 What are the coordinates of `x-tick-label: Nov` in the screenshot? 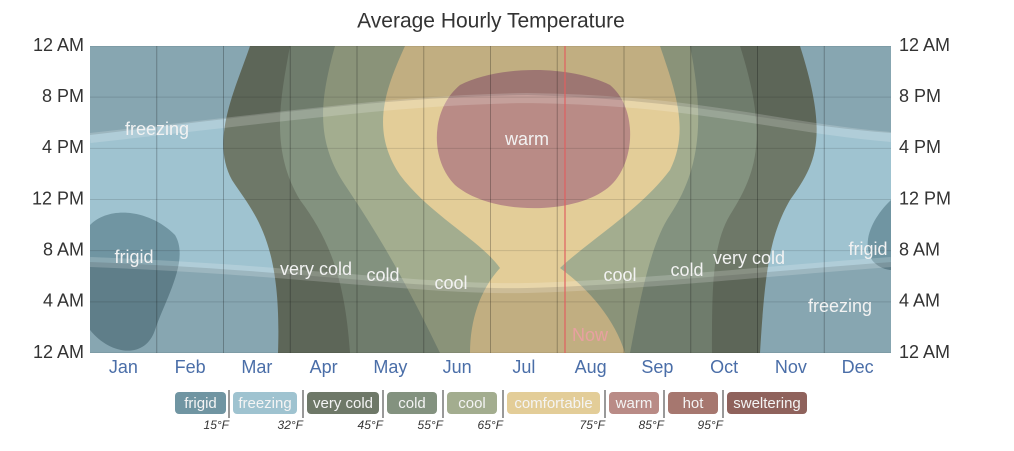 It's located at (791, 367).